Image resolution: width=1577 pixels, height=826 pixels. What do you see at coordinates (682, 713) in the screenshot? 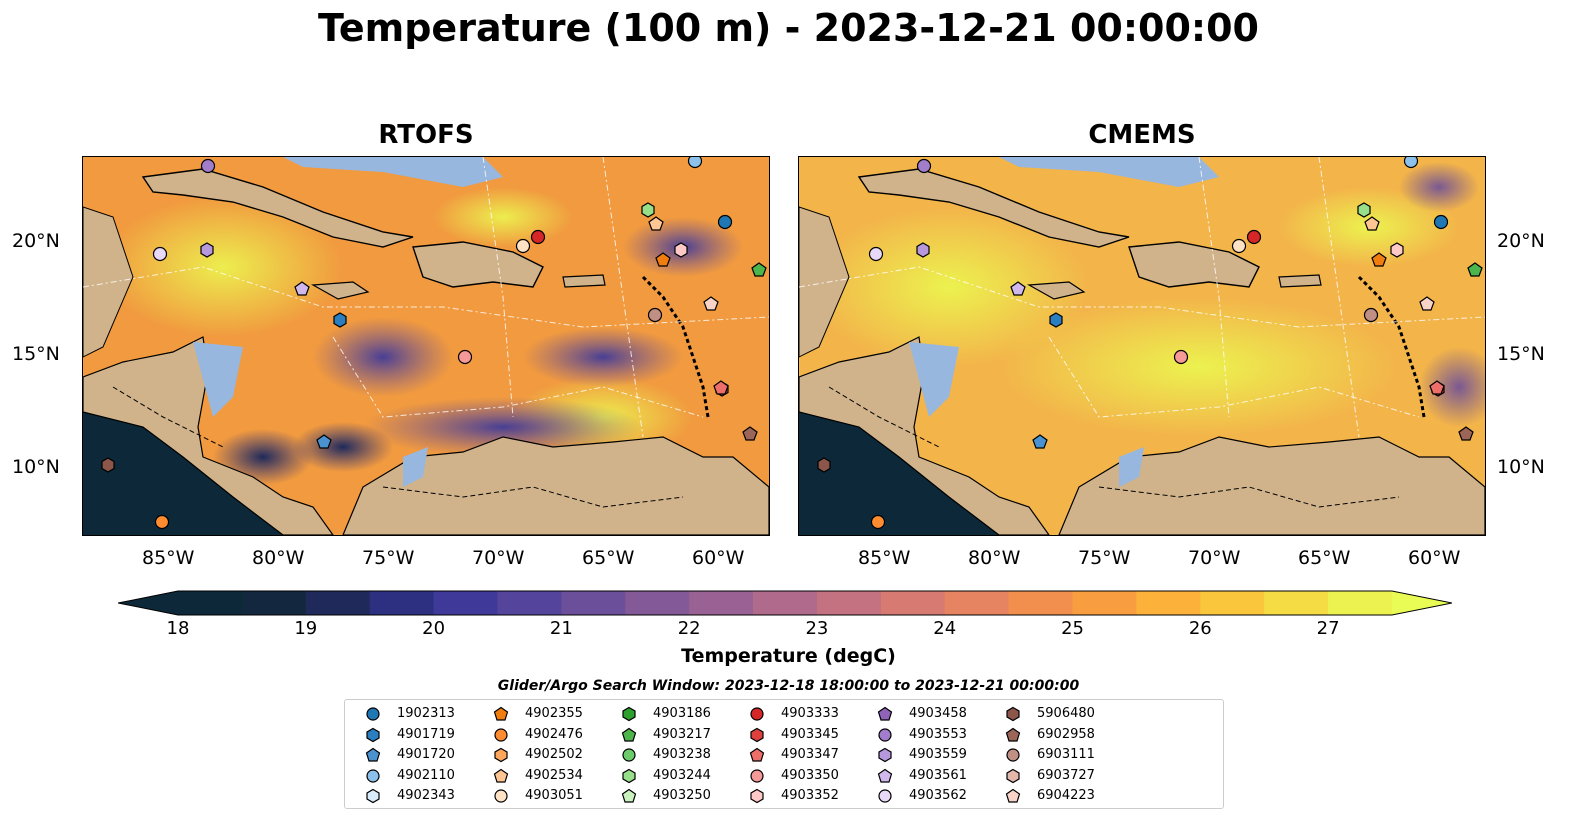
I see `legend-item-label: 4903186` at bounding box center [682, 713].